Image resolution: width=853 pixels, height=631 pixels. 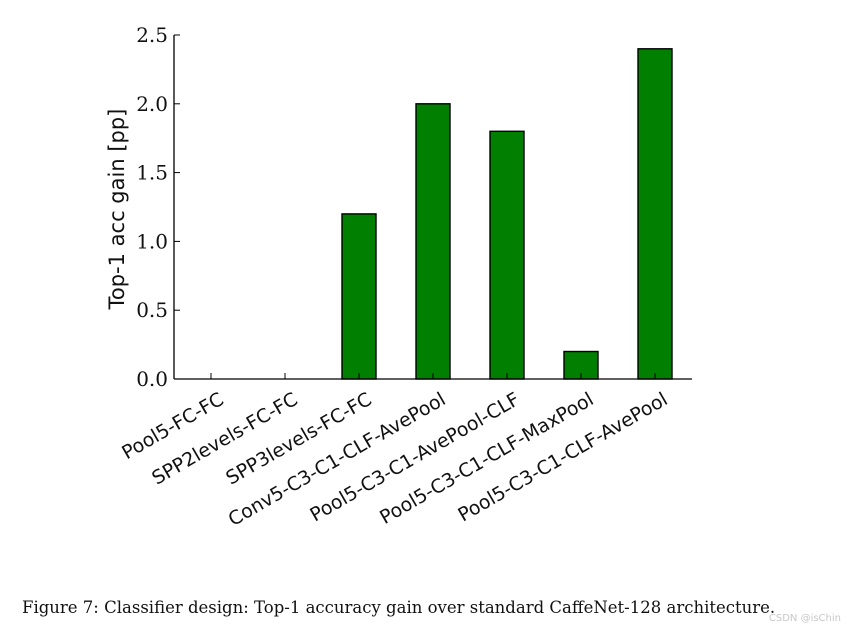 I want to click on y-axis-label: Top-1 acc gain [pp], so click(x=117, y=210).